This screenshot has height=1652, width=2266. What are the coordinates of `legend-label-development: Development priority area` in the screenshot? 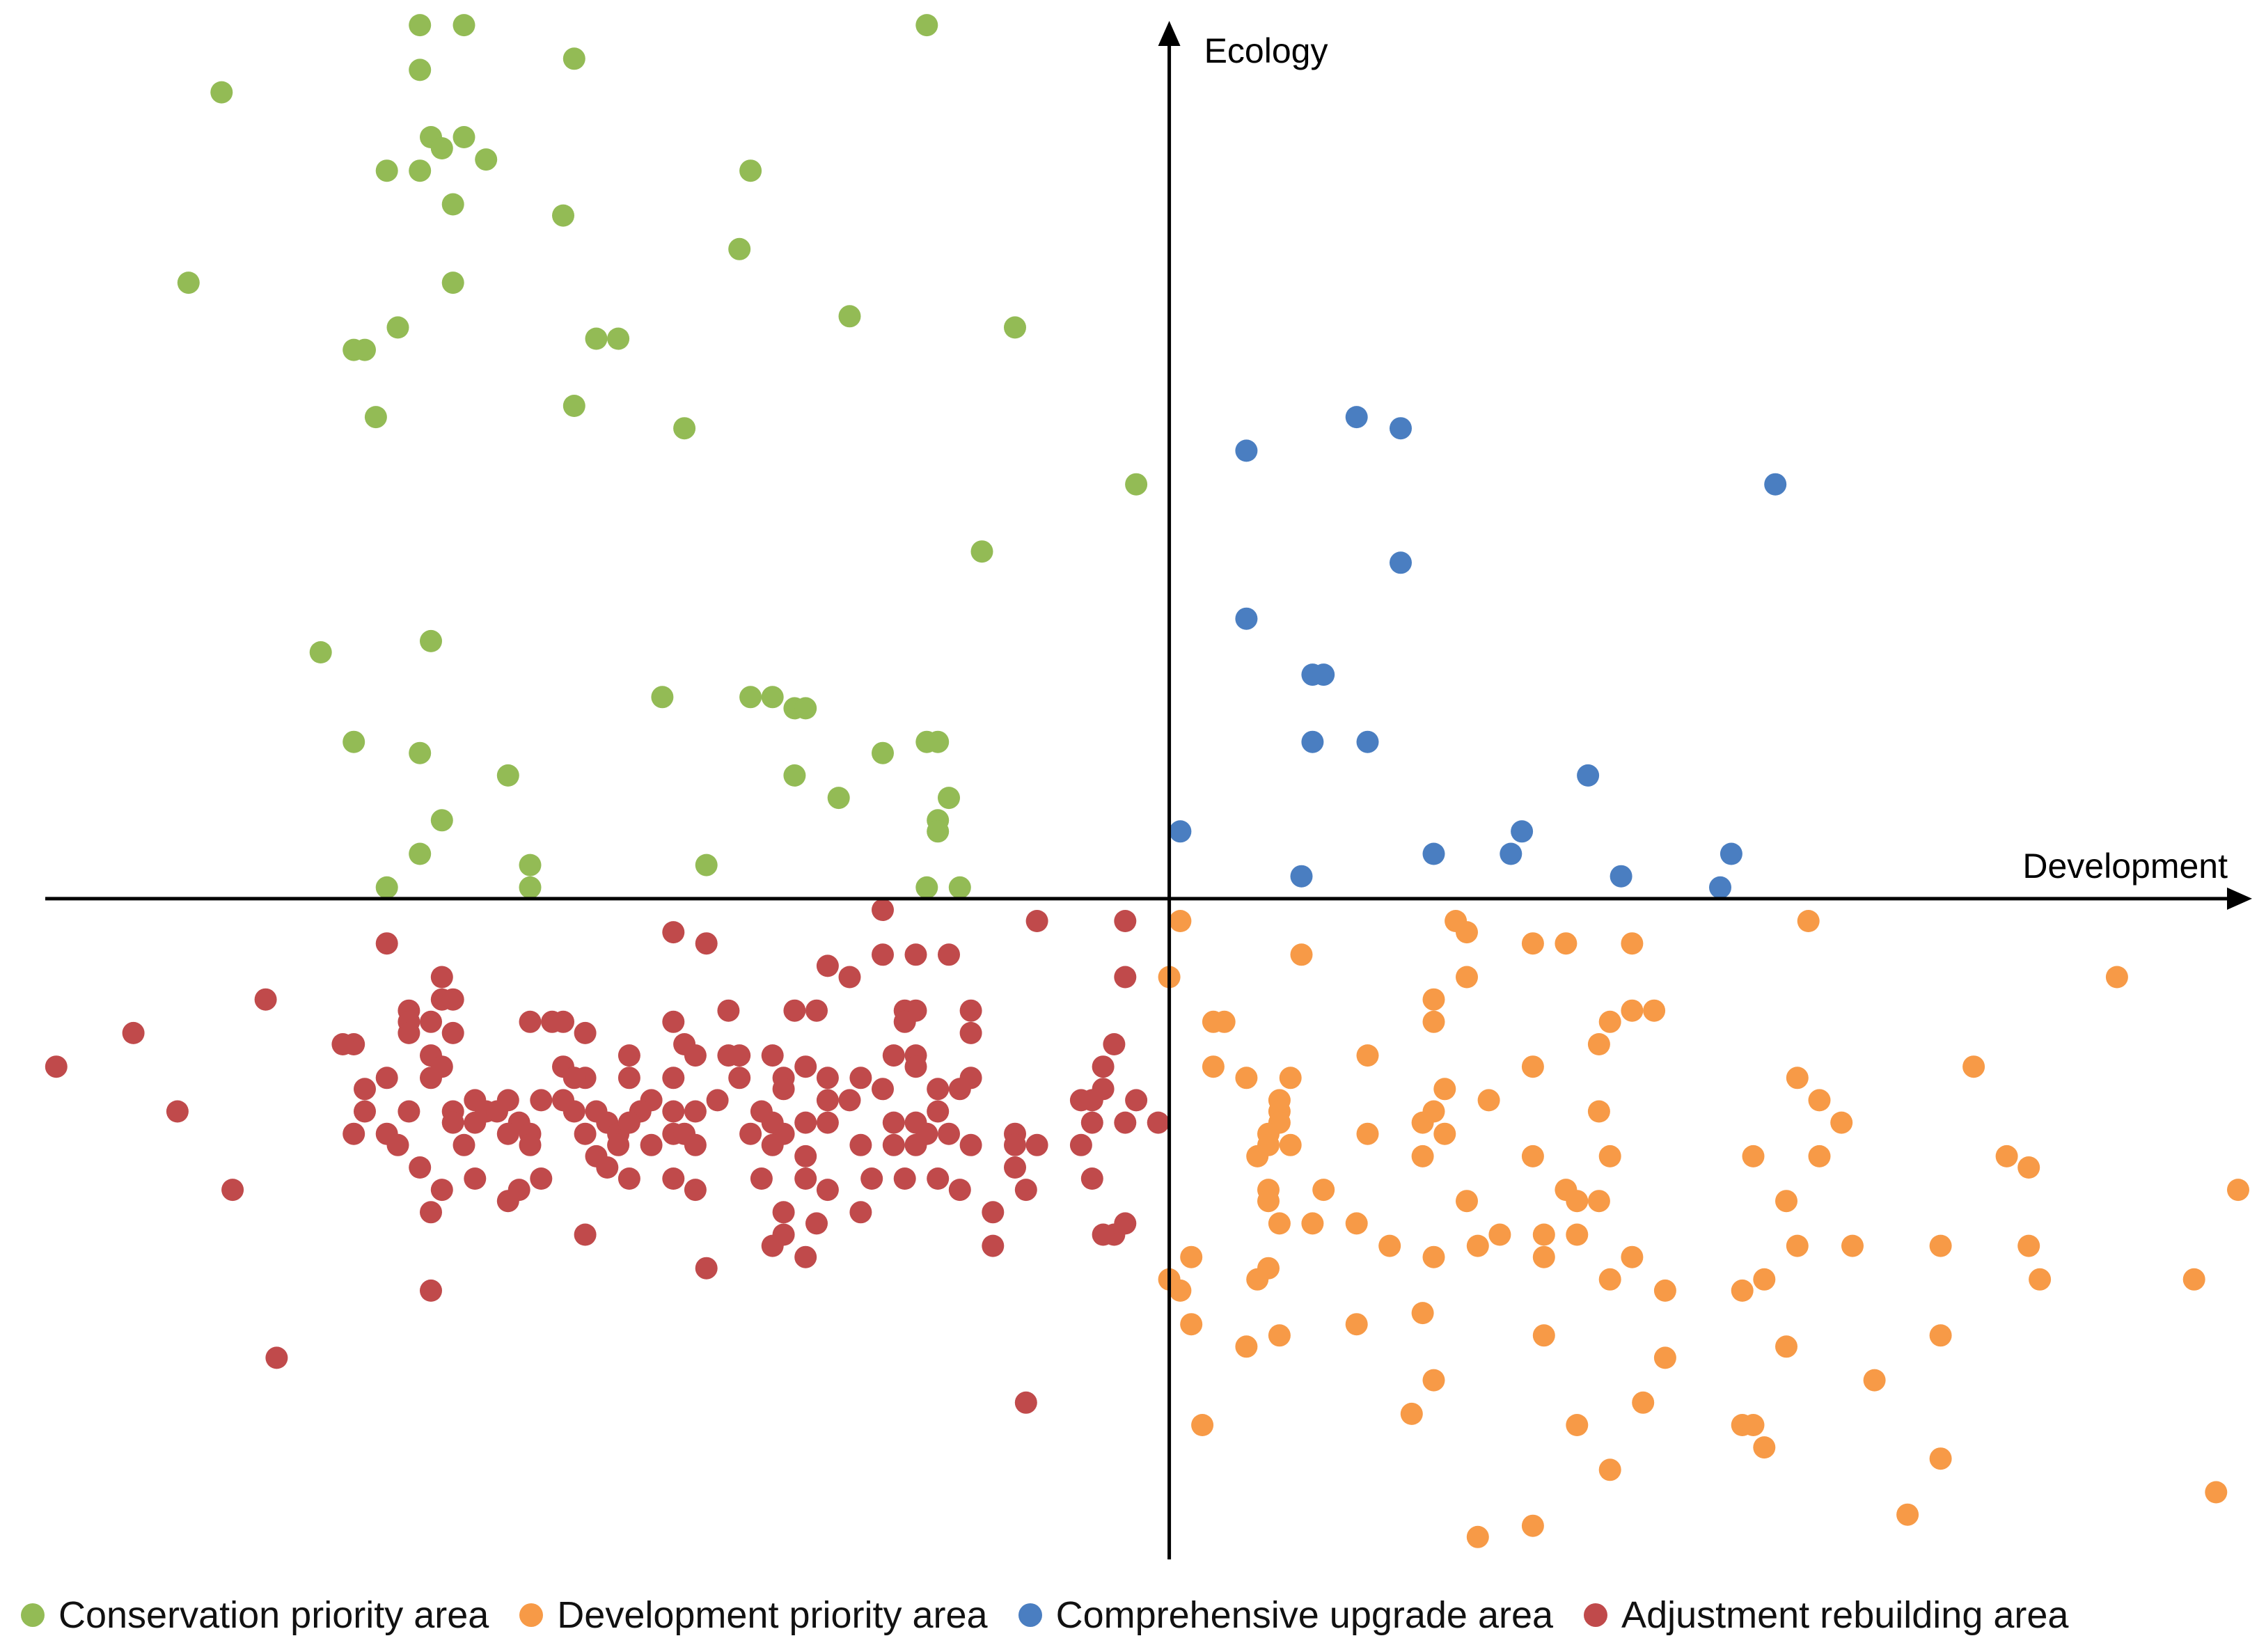 It's located at (772, 1615).